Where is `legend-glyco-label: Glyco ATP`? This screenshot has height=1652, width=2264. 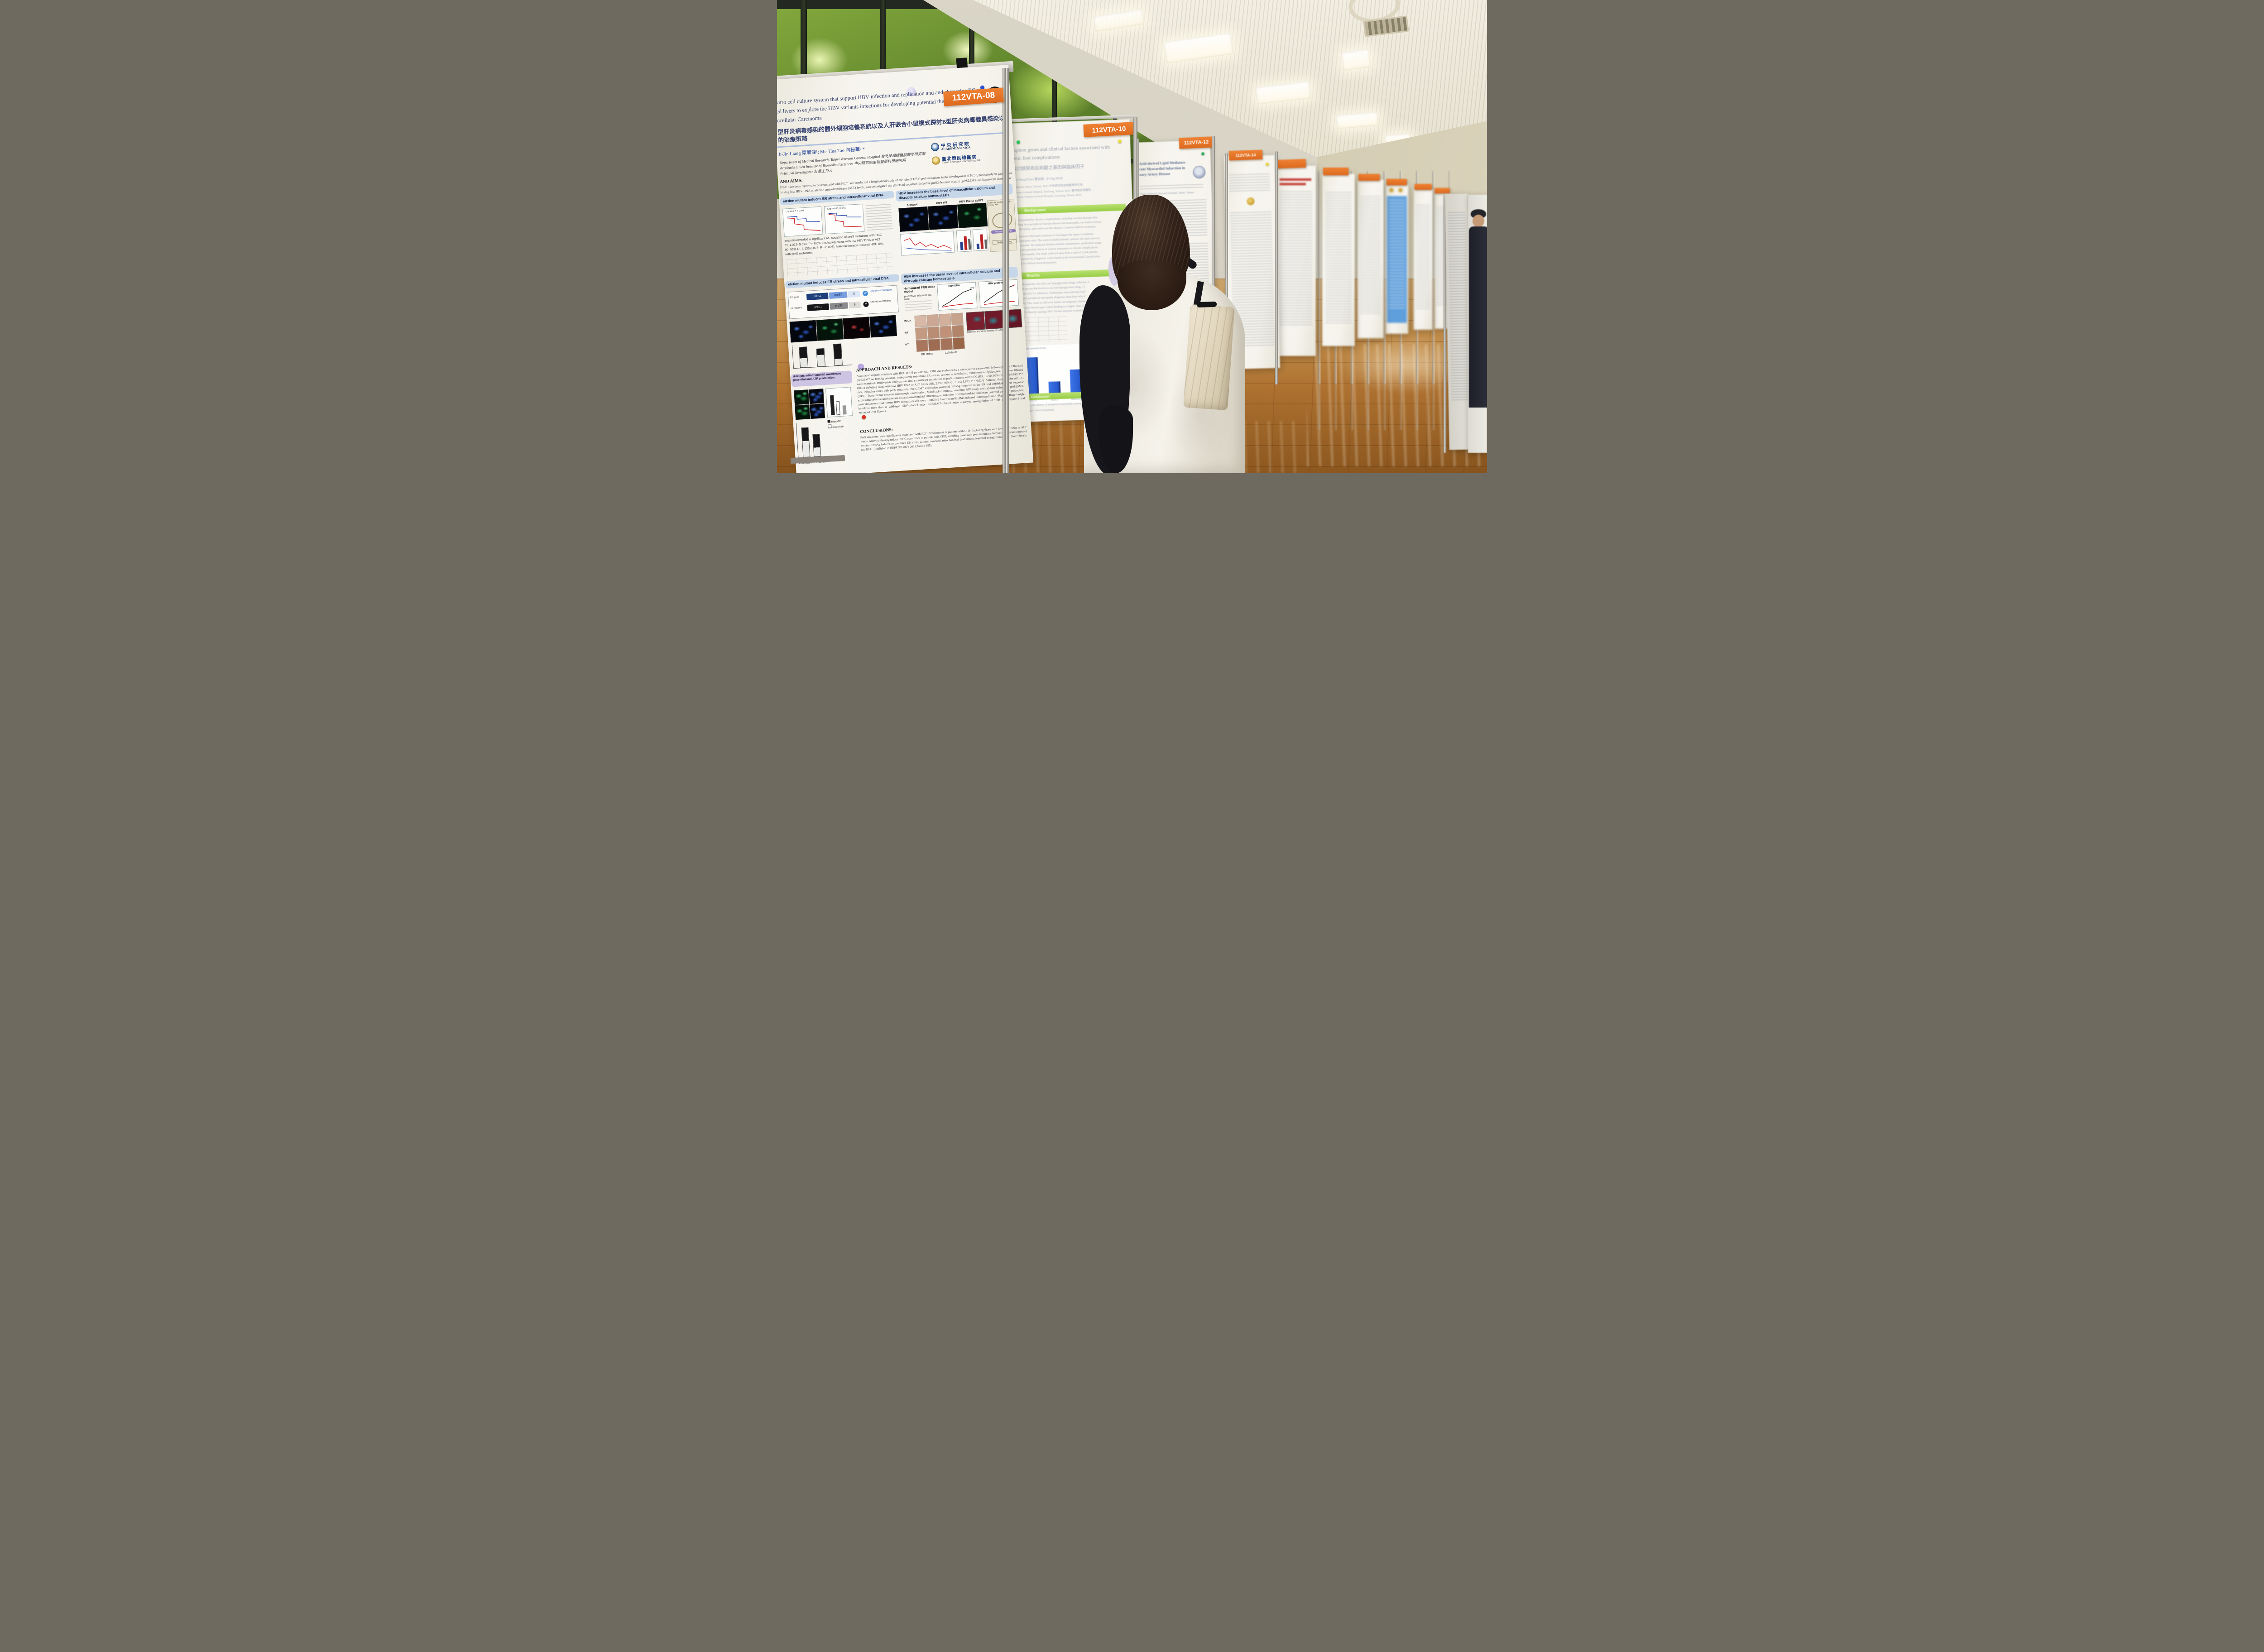
legend-glyco-label: Glyco ATP is located at coordinates (838, 427).